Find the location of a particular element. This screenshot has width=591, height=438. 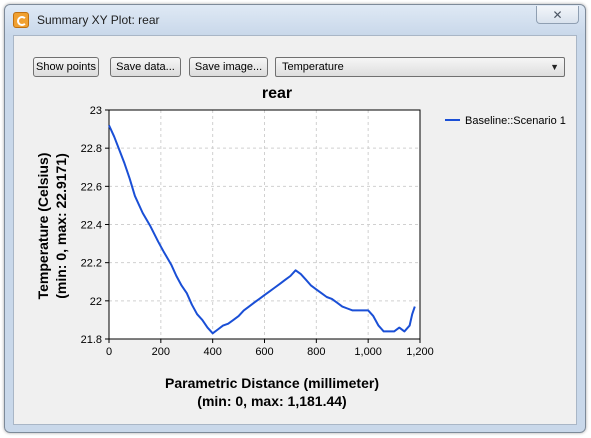

x-tick-label: 800 is located at coordinates (316, 352).